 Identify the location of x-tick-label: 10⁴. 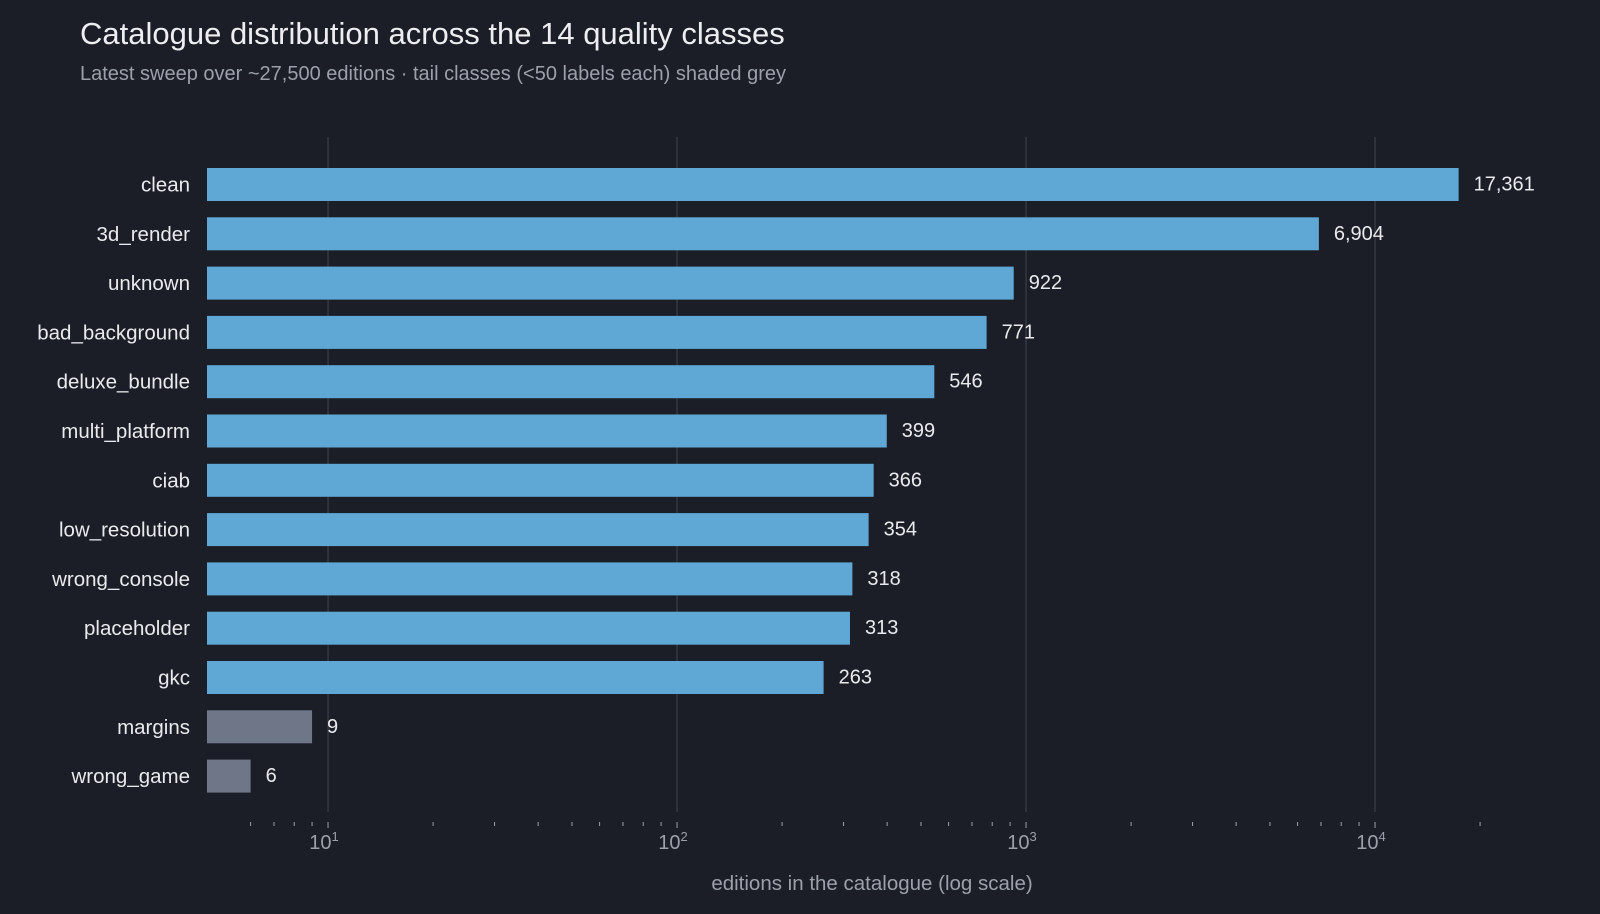
(1370, 841).